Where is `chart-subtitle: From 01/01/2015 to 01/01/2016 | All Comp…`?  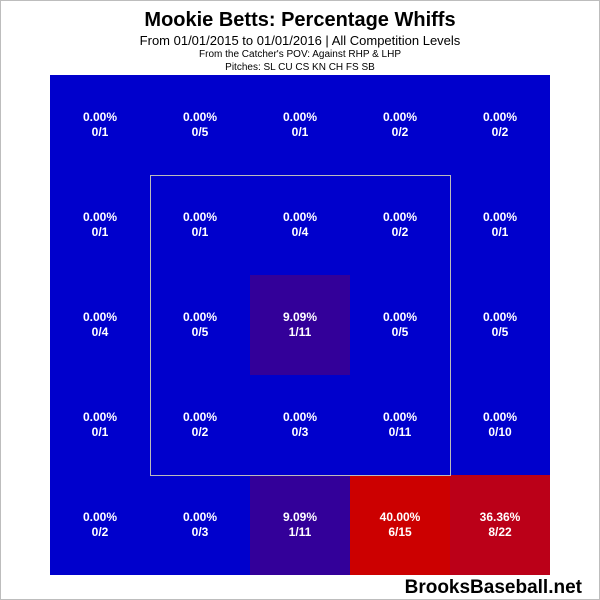
chart-subtitle: From 01/01/2015 to 01/01/2016 | All Comp… is located at coordinates (300, 40).